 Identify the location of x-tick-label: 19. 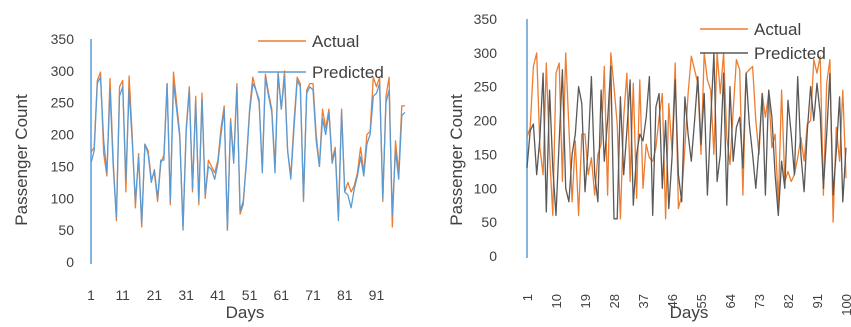
(585, 301).